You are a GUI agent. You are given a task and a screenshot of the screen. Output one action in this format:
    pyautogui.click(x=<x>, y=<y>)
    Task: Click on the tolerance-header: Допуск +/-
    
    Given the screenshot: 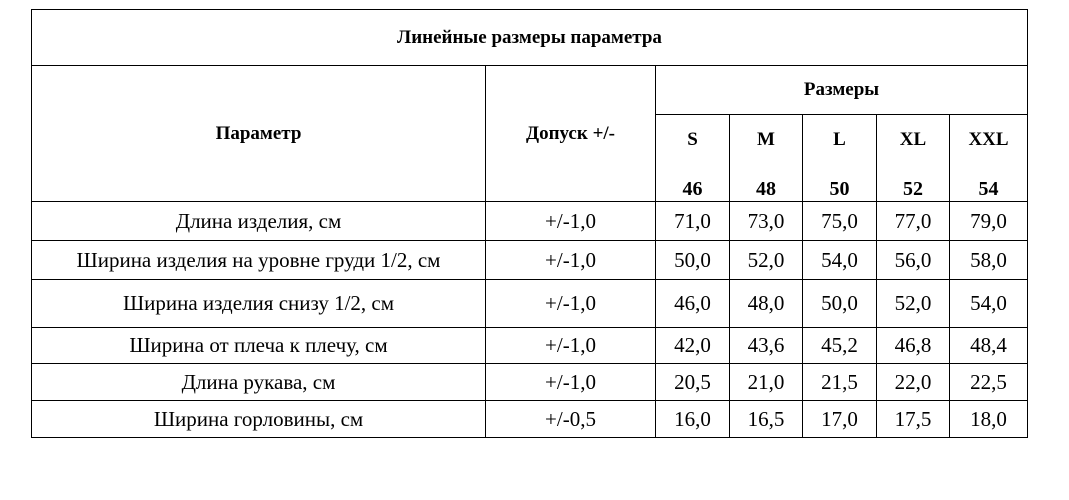 What is the action you would take?
    pyautogui.click(x=570, y=133)
    